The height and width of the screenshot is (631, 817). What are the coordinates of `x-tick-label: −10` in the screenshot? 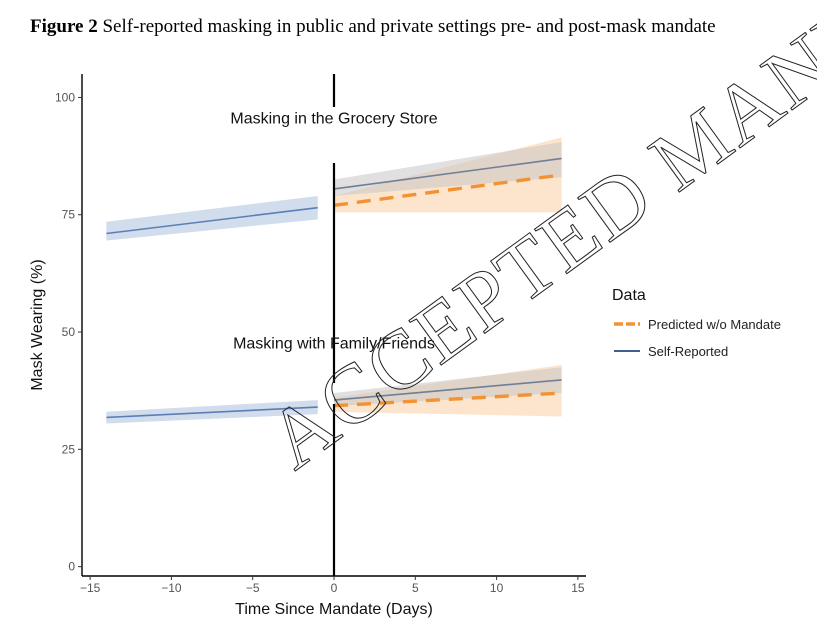 It's located at (171, 588).